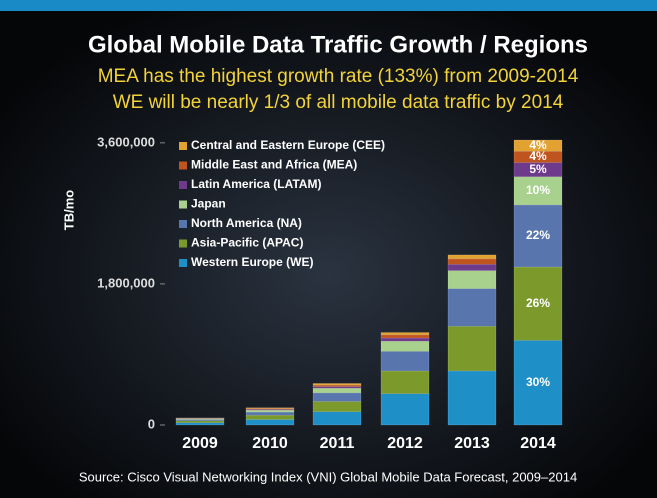 This screenshot has height=498, width=657. What do you see at coordinates (405, 443) in the screenshot?
I see `x-tick-label: 2012` at bounding box center [405, 443].